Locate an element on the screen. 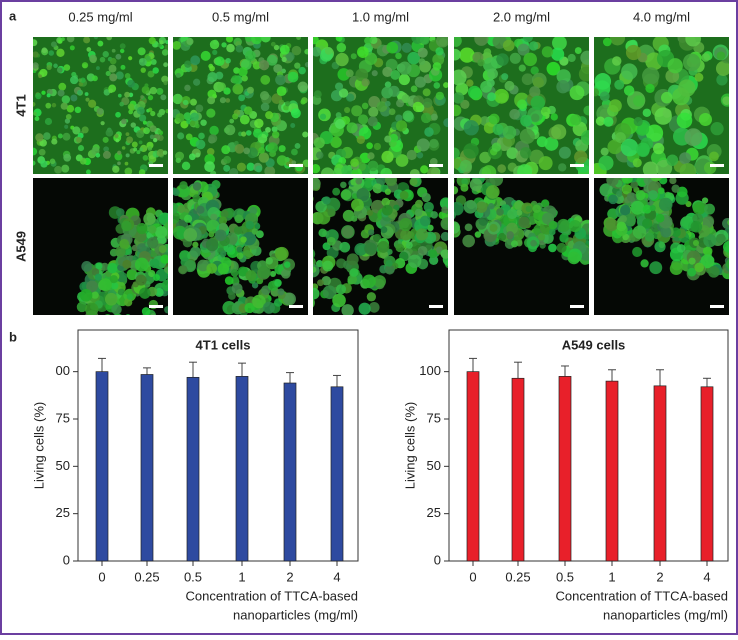 The width and height of the screenshot is (738, 640). x-tick-label: 0.5 is located at coordinates (565, 576).